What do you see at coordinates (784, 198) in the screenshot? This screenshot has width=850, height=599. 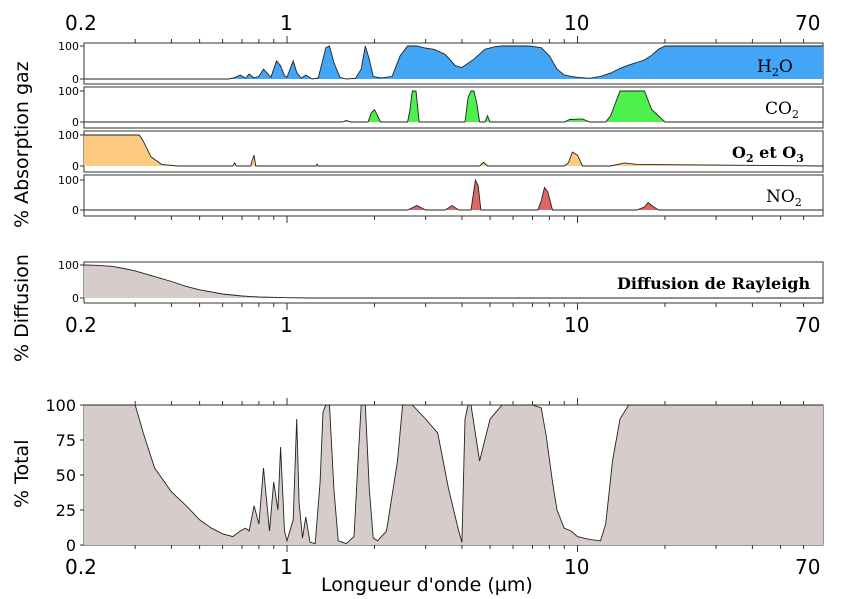 I see `no2-panel-label: NO2` at bounding box center [784, 198].